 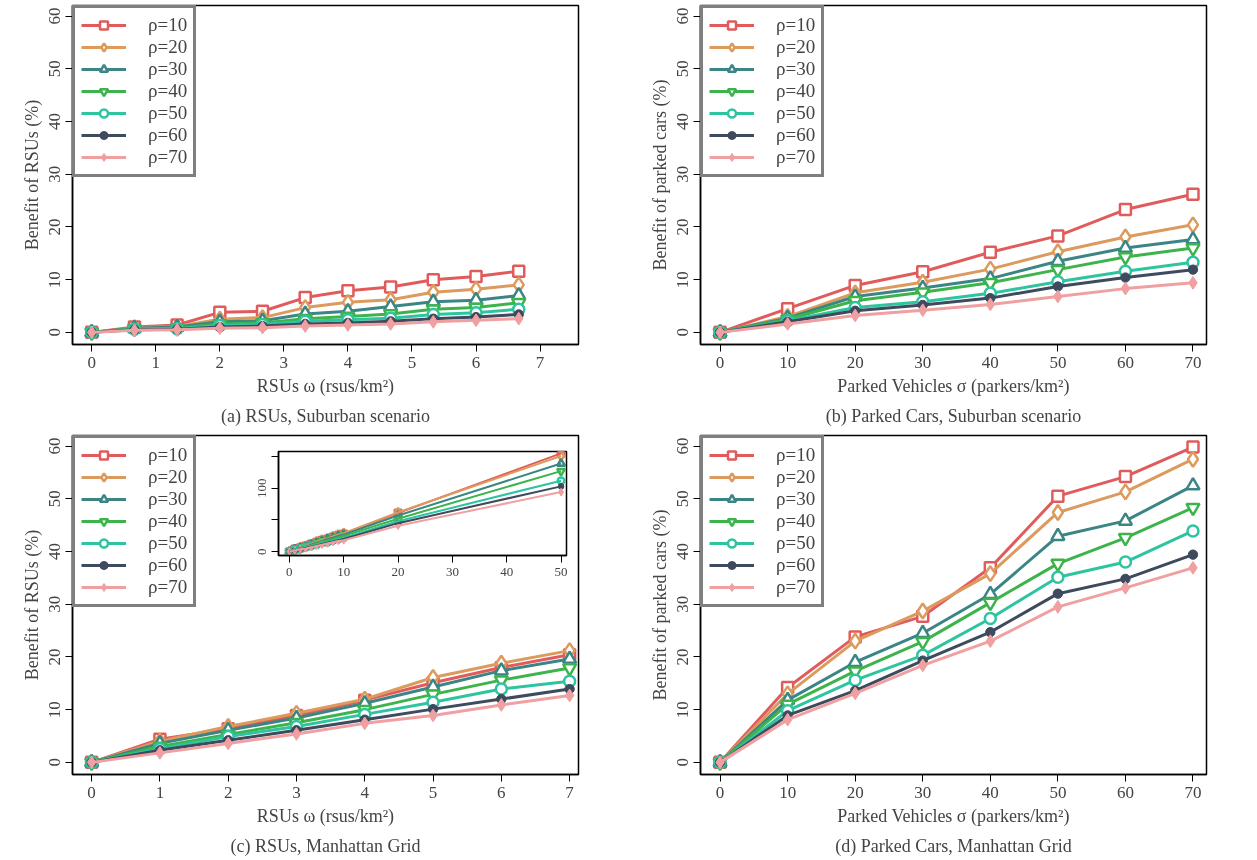 What do you see at coordinates (325, 416) in the screenshot?
I see `text: (a) RSUs, Suburban scenario` at bounding box center [325, 416].